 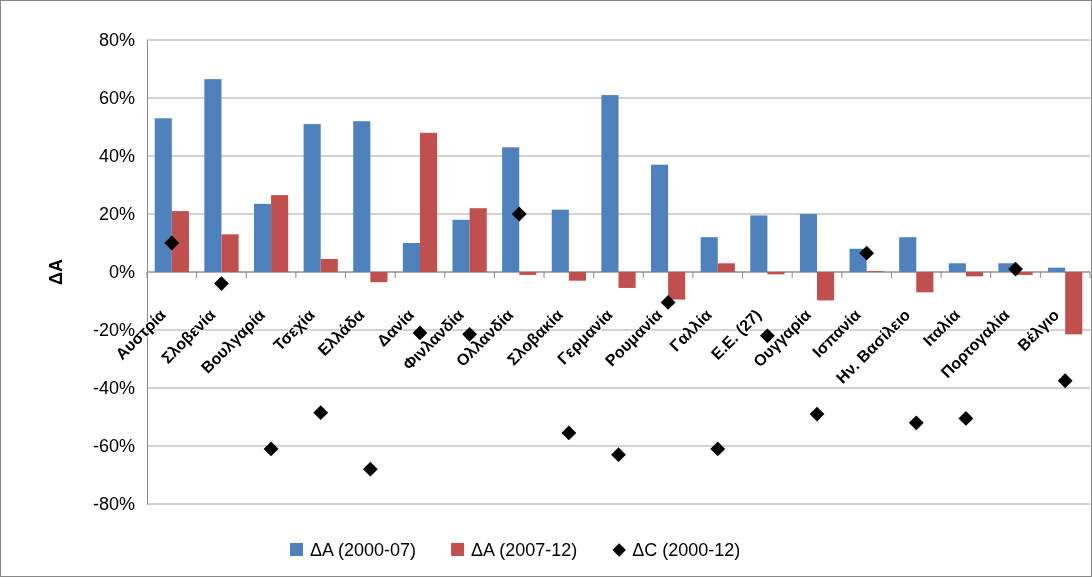 I want to click on y-tick-label: 80%, so click(x=116, y=40).